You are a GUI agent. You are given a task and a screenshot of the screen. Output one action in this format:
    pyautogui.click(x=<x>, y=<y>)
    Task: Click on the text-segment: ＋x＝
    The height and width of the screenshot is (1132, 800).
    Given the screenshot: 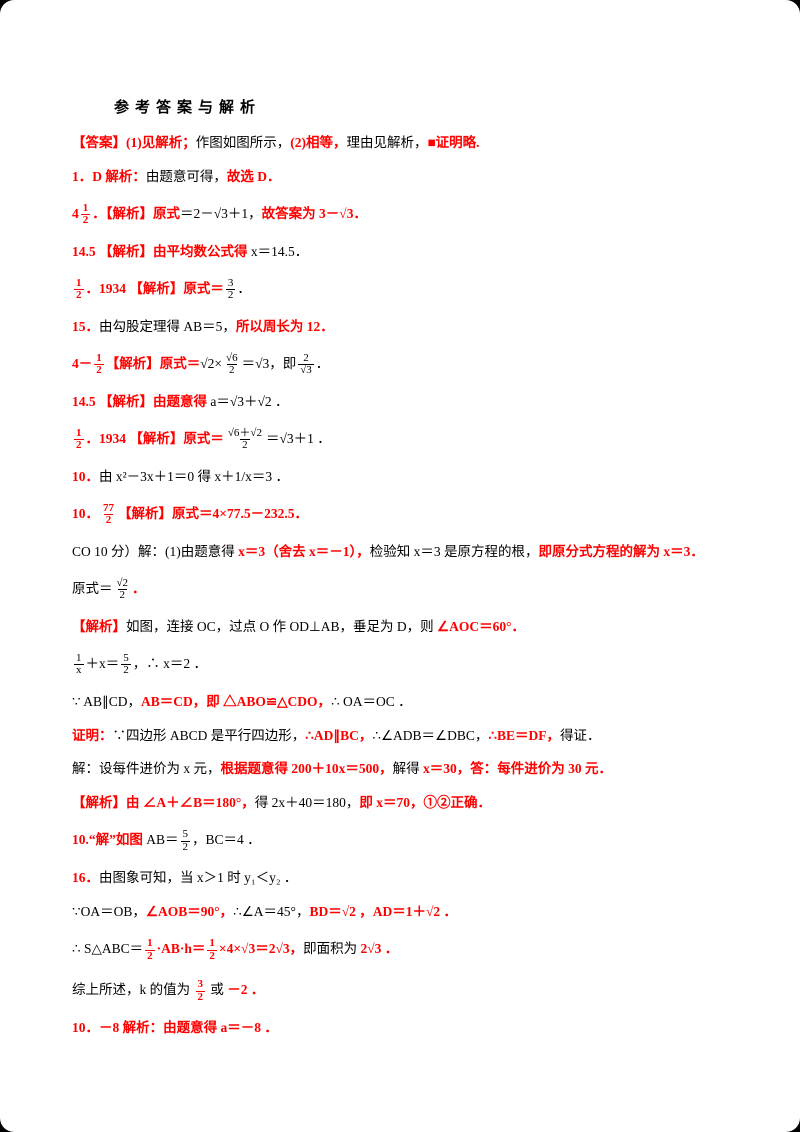 What is the action you would take?
    pyautogui.click(x=102, y=663)
    